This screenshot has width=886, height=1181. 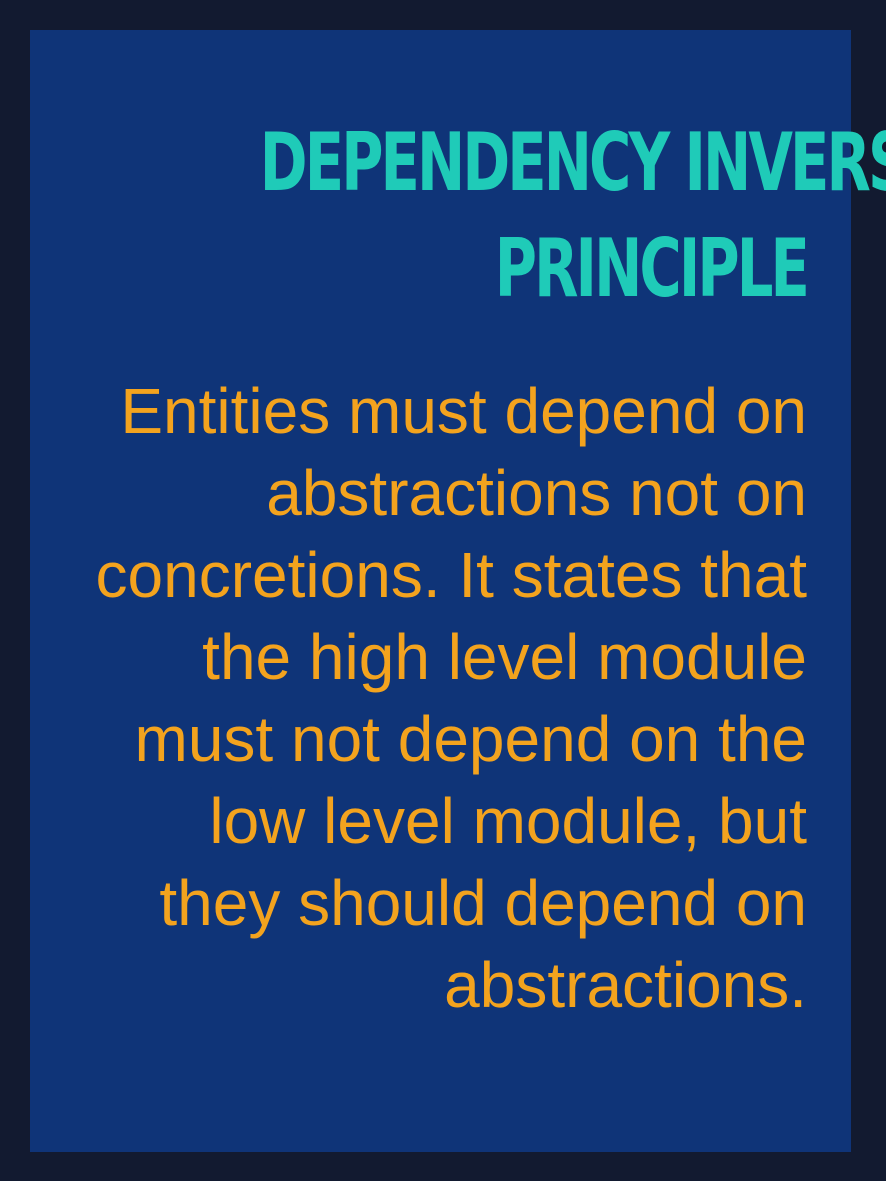 What do you see at coordinates (536, 493) in the screenshot?
I see `description-line: abstractions not on` at bounding box center [536, 493].